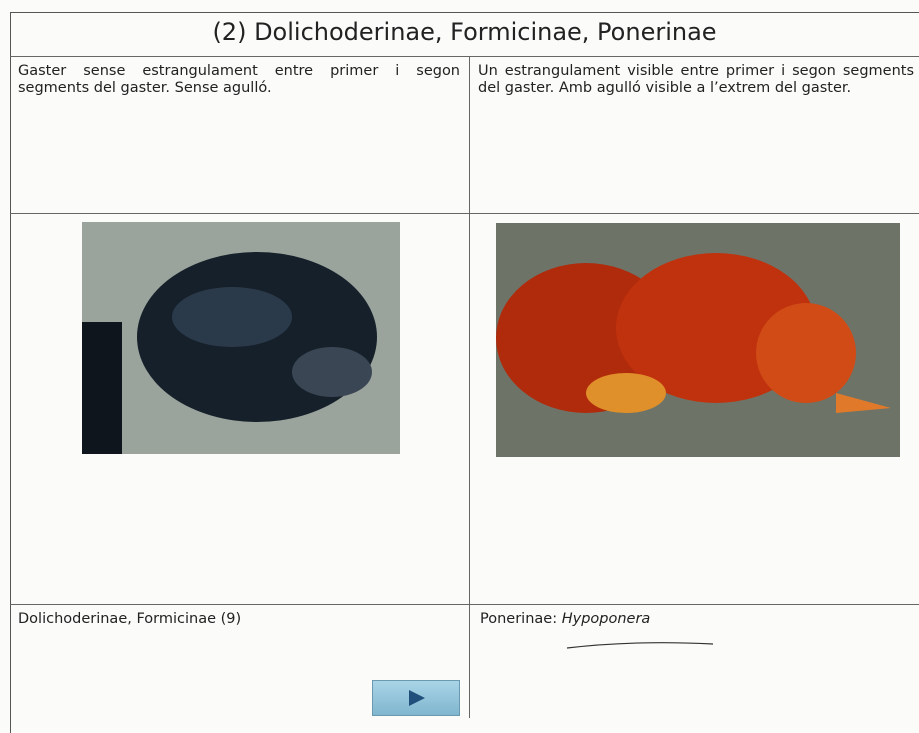  What do you see at coordinates (640, 645) in the screenshot?
I see `handwritten-underline` at bounding box center [640, 645].